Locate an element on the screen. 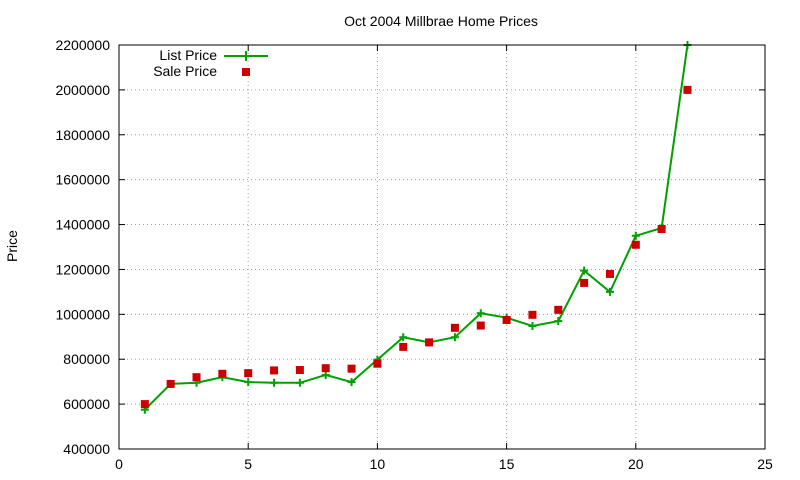 This screenshot has height=480, width=800. y-tick-label: 1400000 is located at coordinates (82, 225).